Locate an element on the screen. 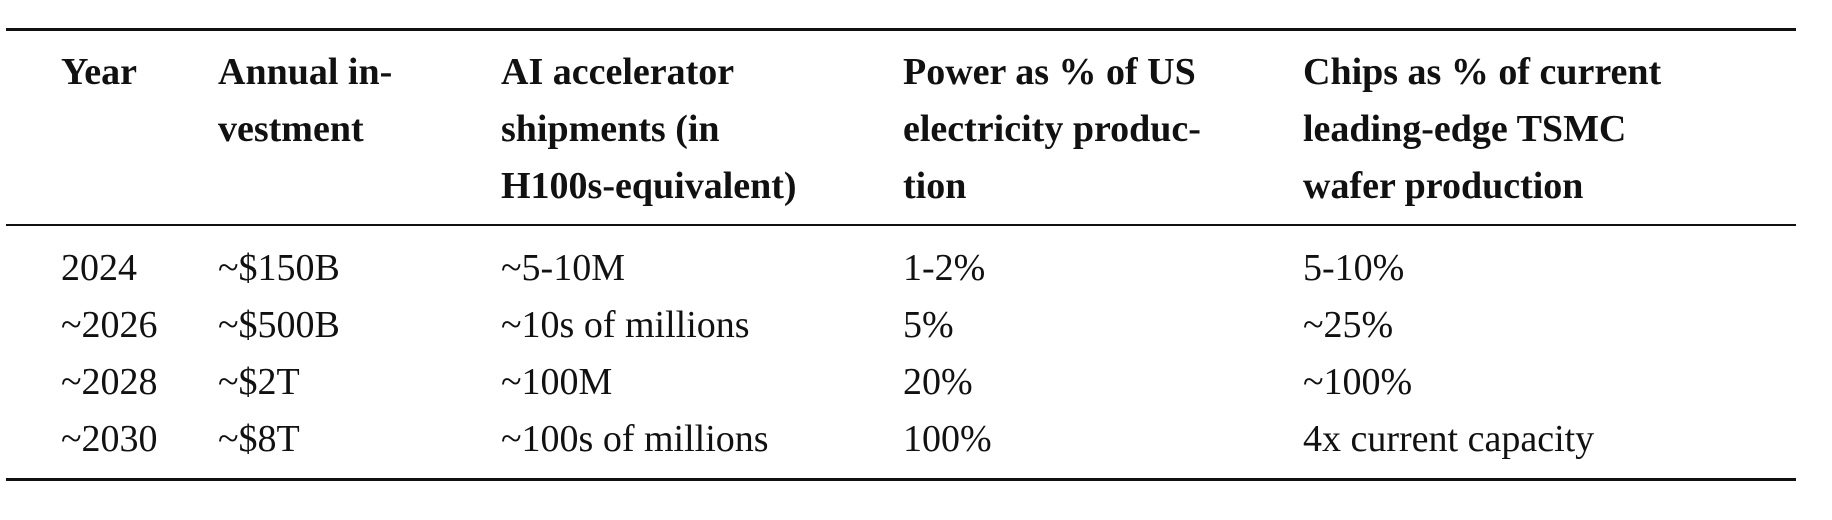  table-cell: ~10s of millions is located at coordinates (625, 325).